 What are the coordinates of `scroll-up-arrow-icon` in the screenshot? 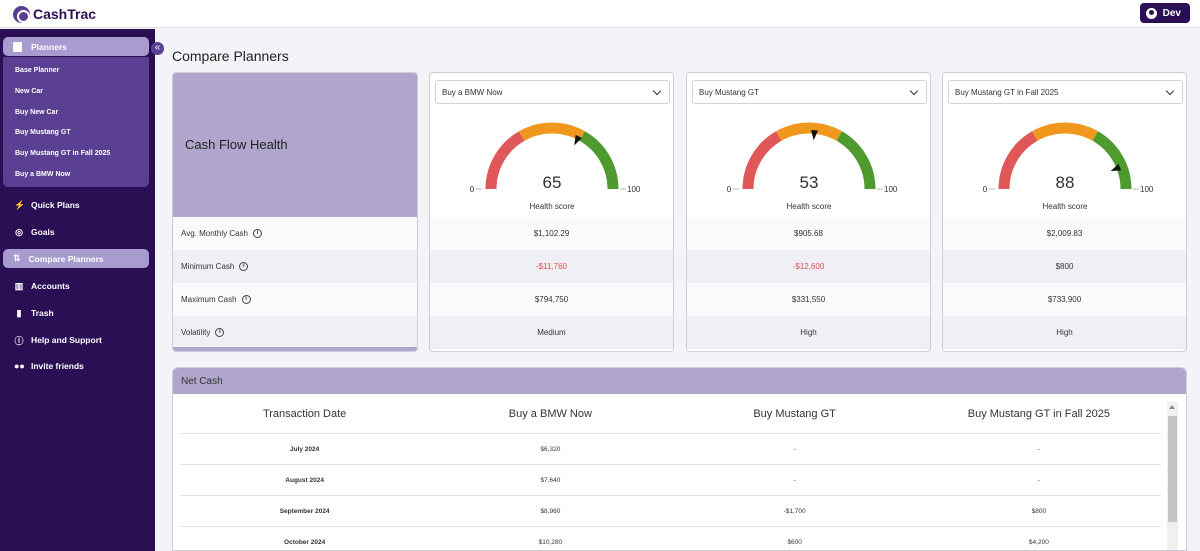 It's located at (1172, 407).